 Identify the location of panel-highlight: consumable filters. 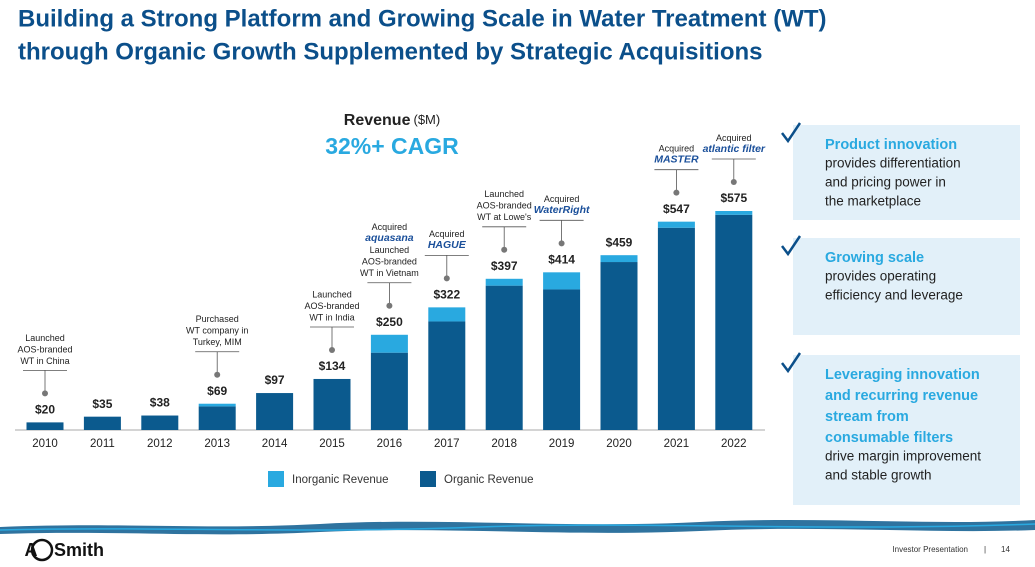
(889, 438).